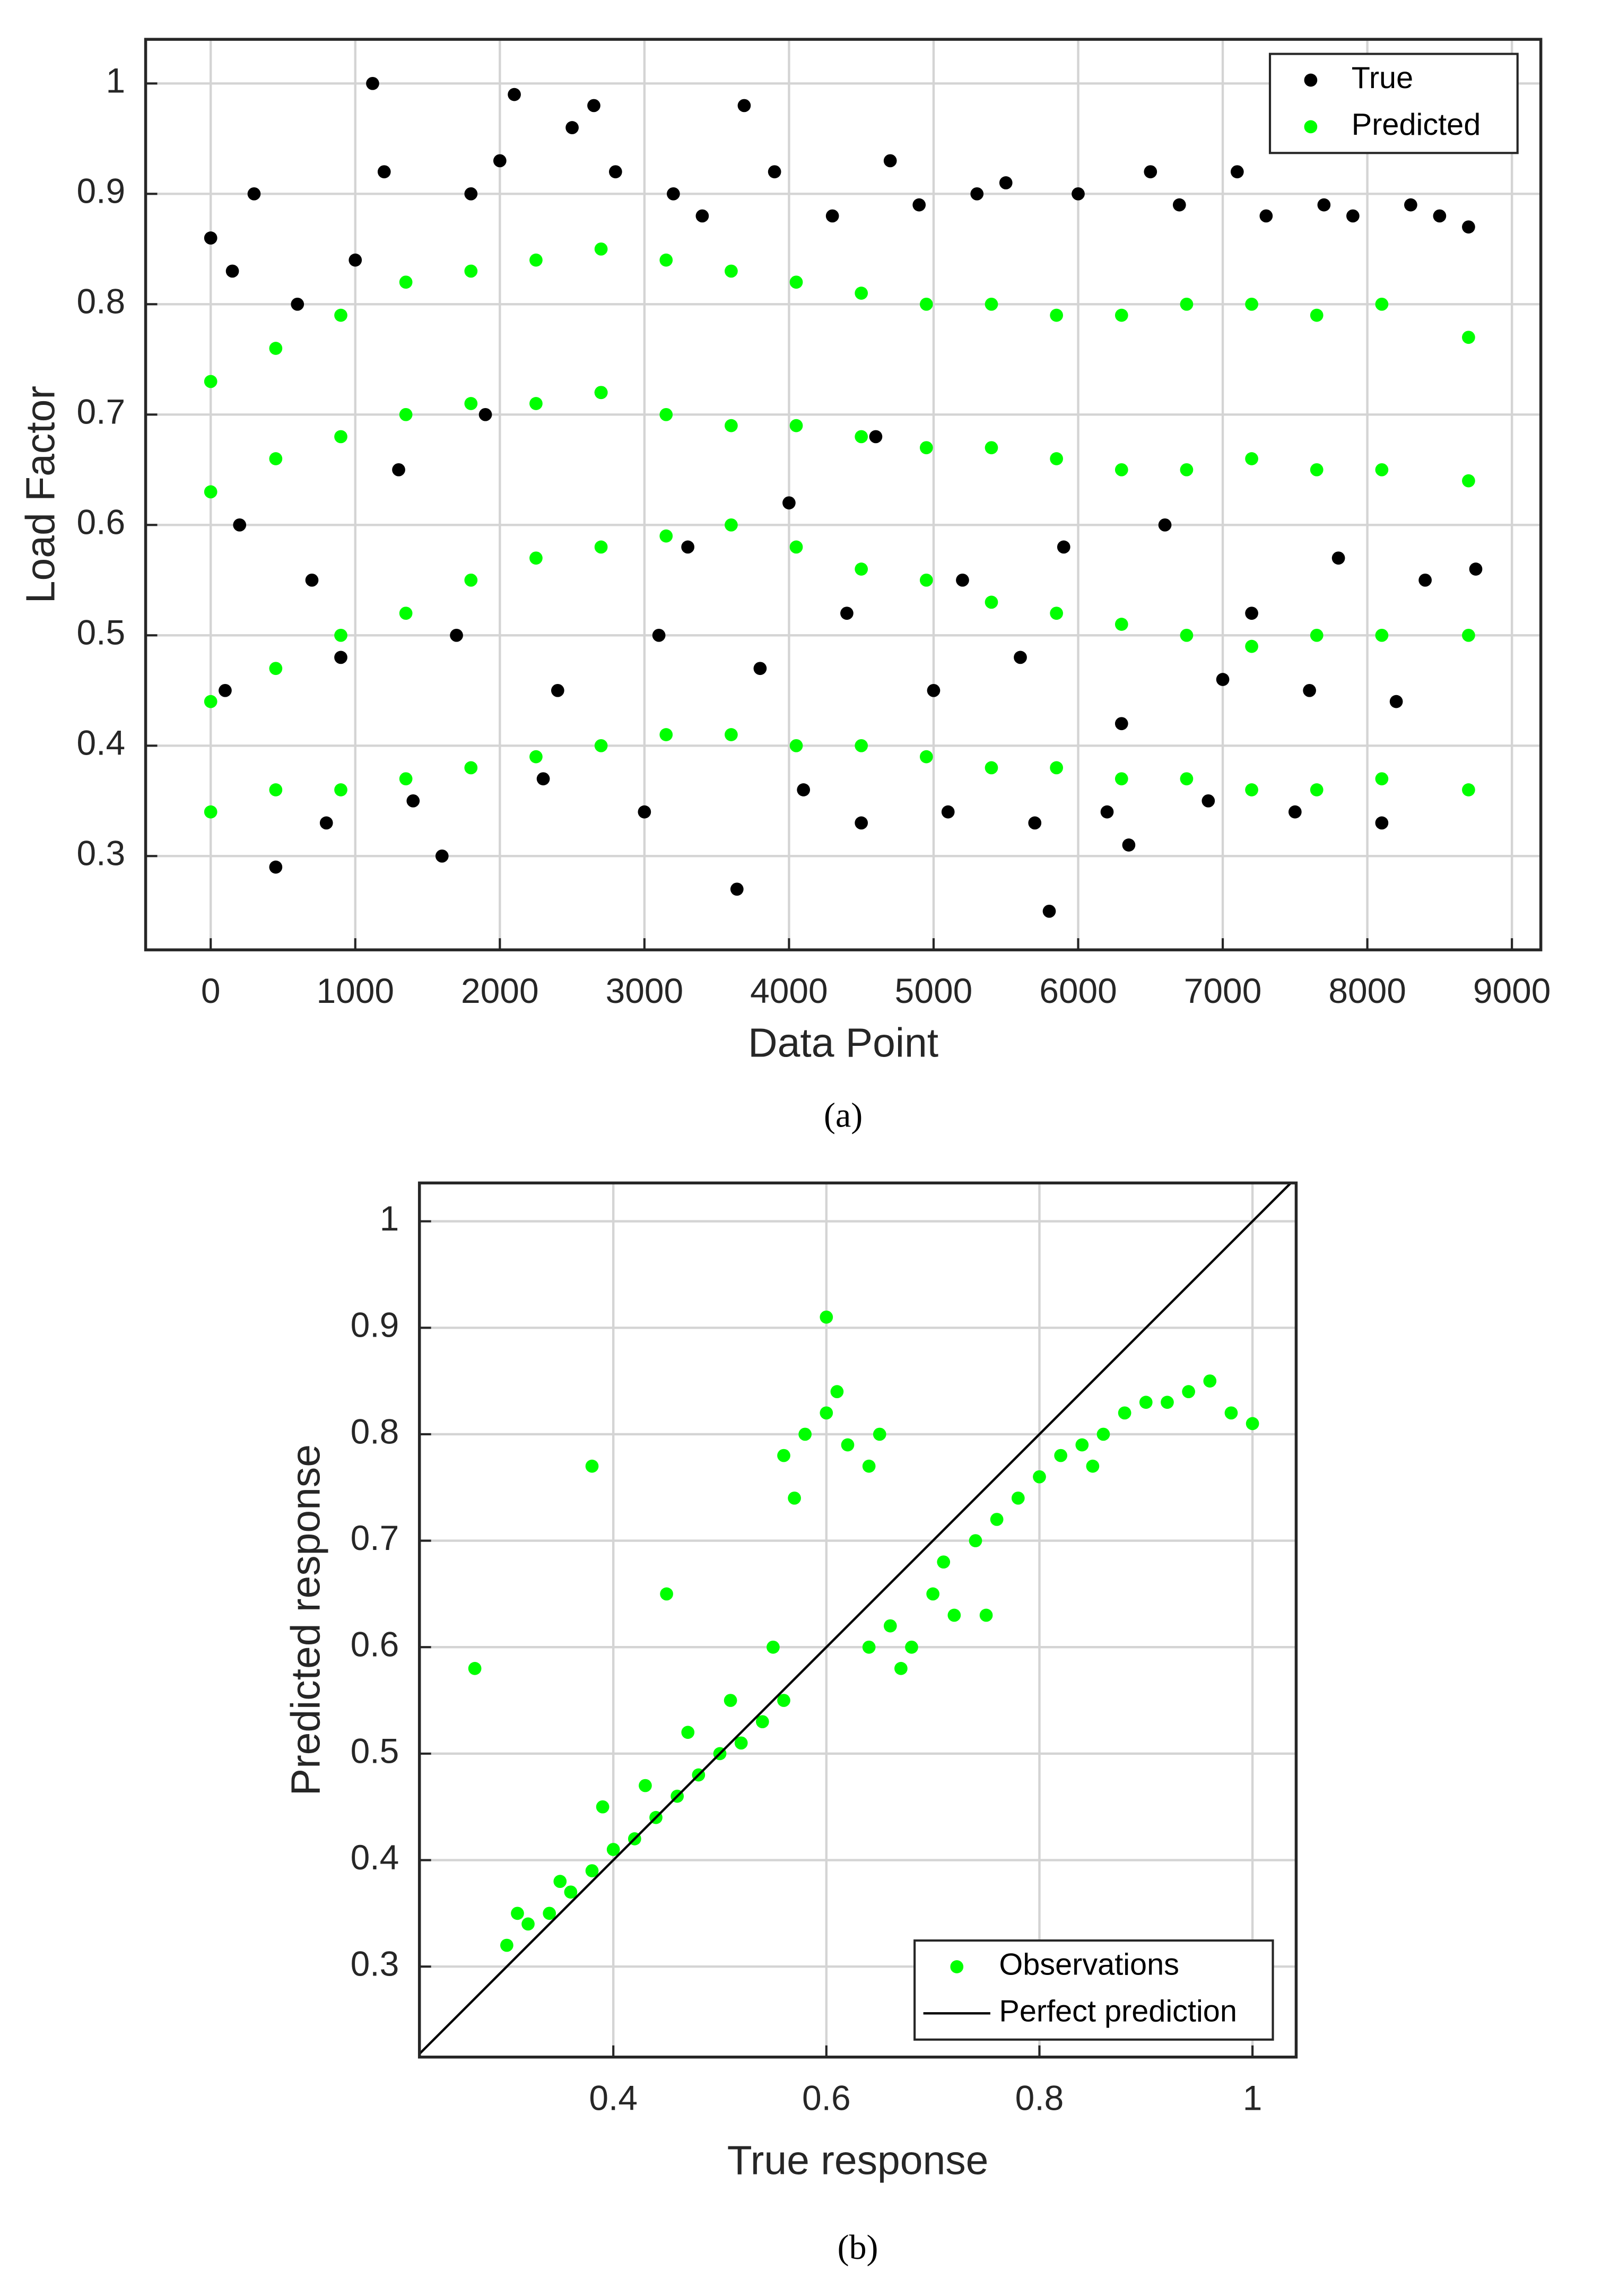  I want to click on x-tick-label: 6000, so click(1078, 990).